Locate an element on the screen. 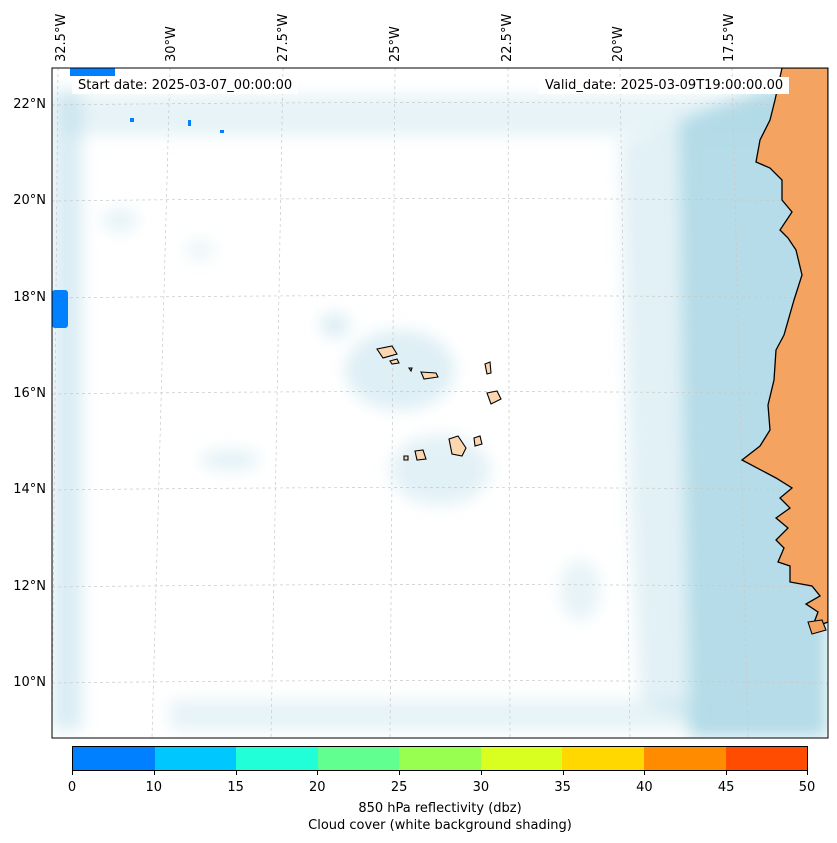 Image resolution: width=837 pixels, height=843 pixels. latitude-label: 18°N is located at coordinates (29, 297).